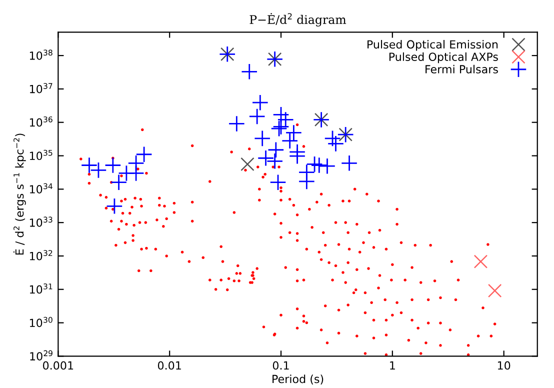 Image resolution: width=554 pixels, height=388 pixels. What do you see at coordinates (462, 69) in the screenshot?
I see `legend-label: Fermi Pulsars` at bounding box center [462, 69].